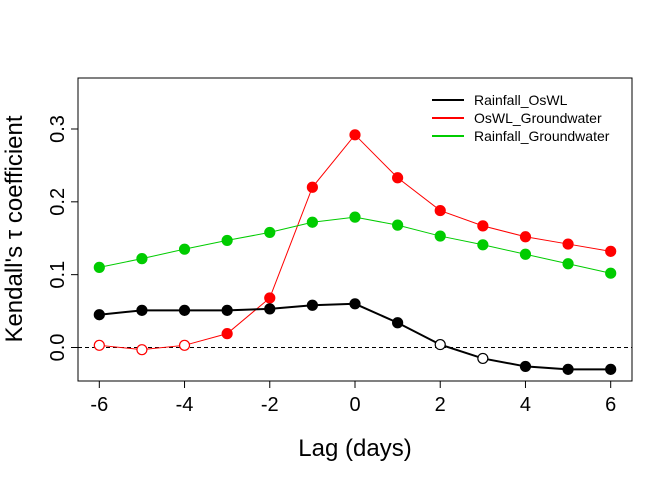 Image resolution: width=672 pixels, height=480 pixels. I want to click on legend-label: OsWL_Groundwater, so click(538, 118).